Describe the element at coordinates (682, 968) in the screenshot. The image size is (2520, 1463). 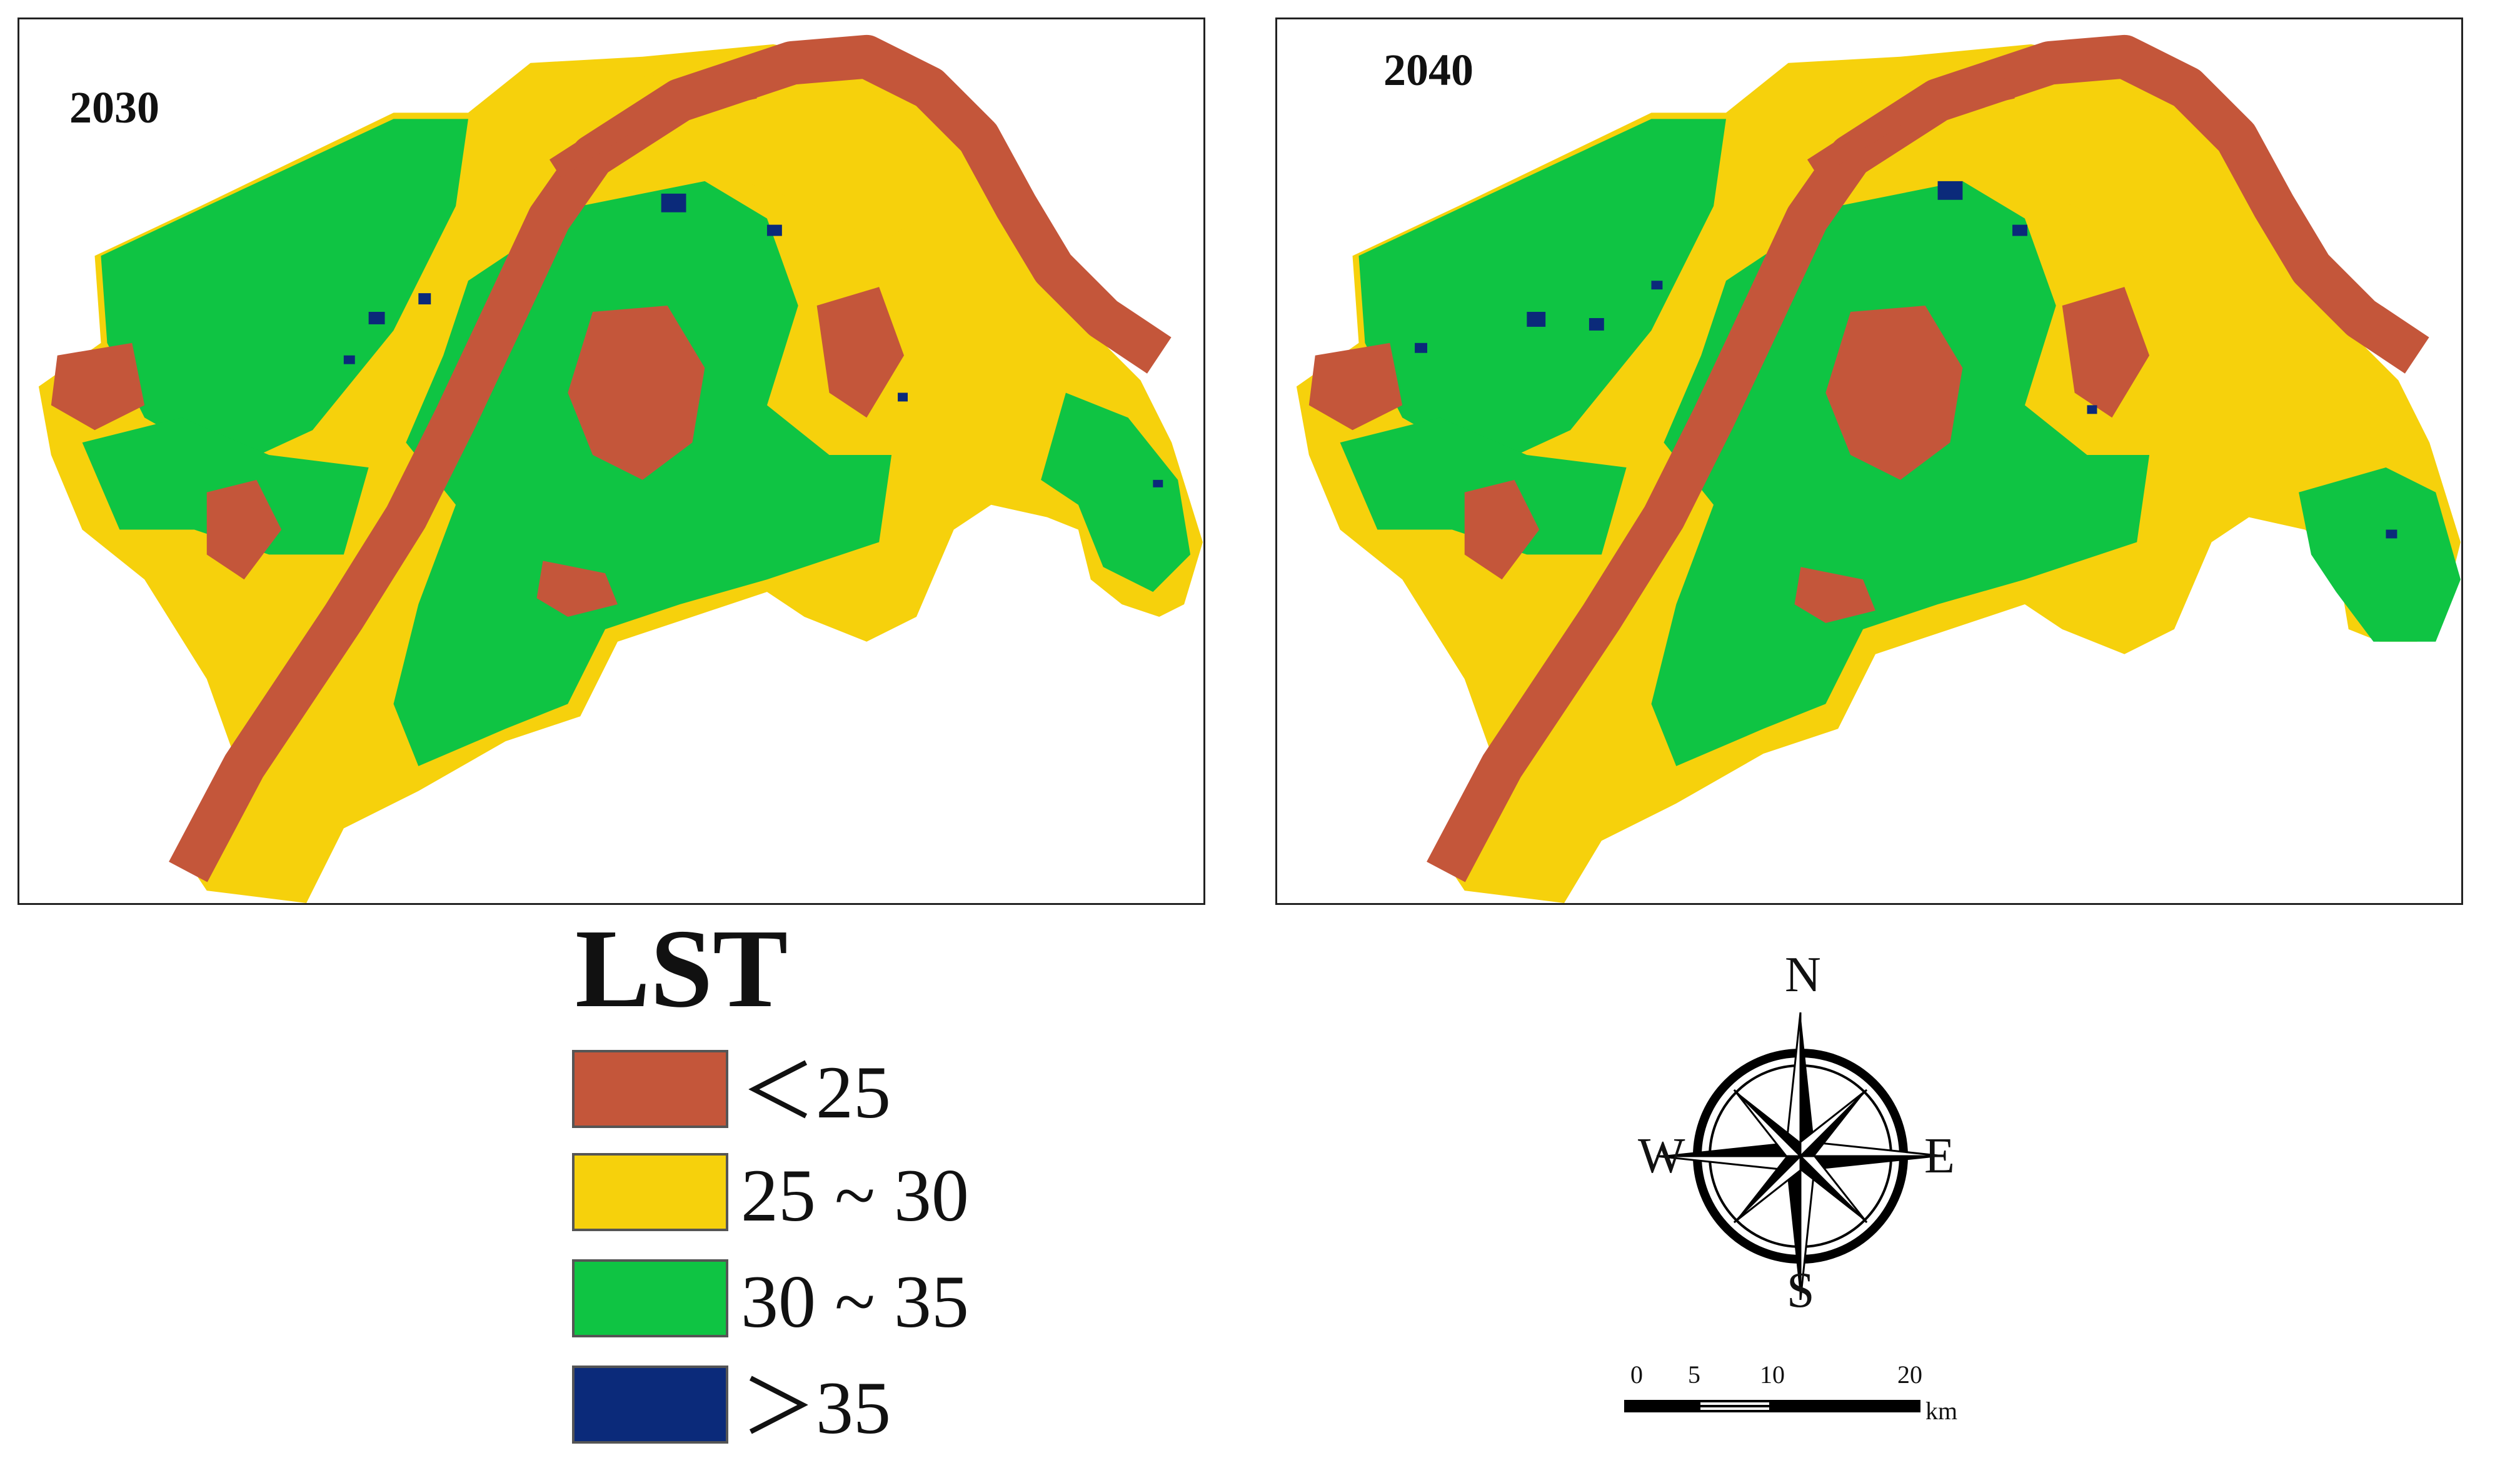
I see `legend-title: LST` at that location.